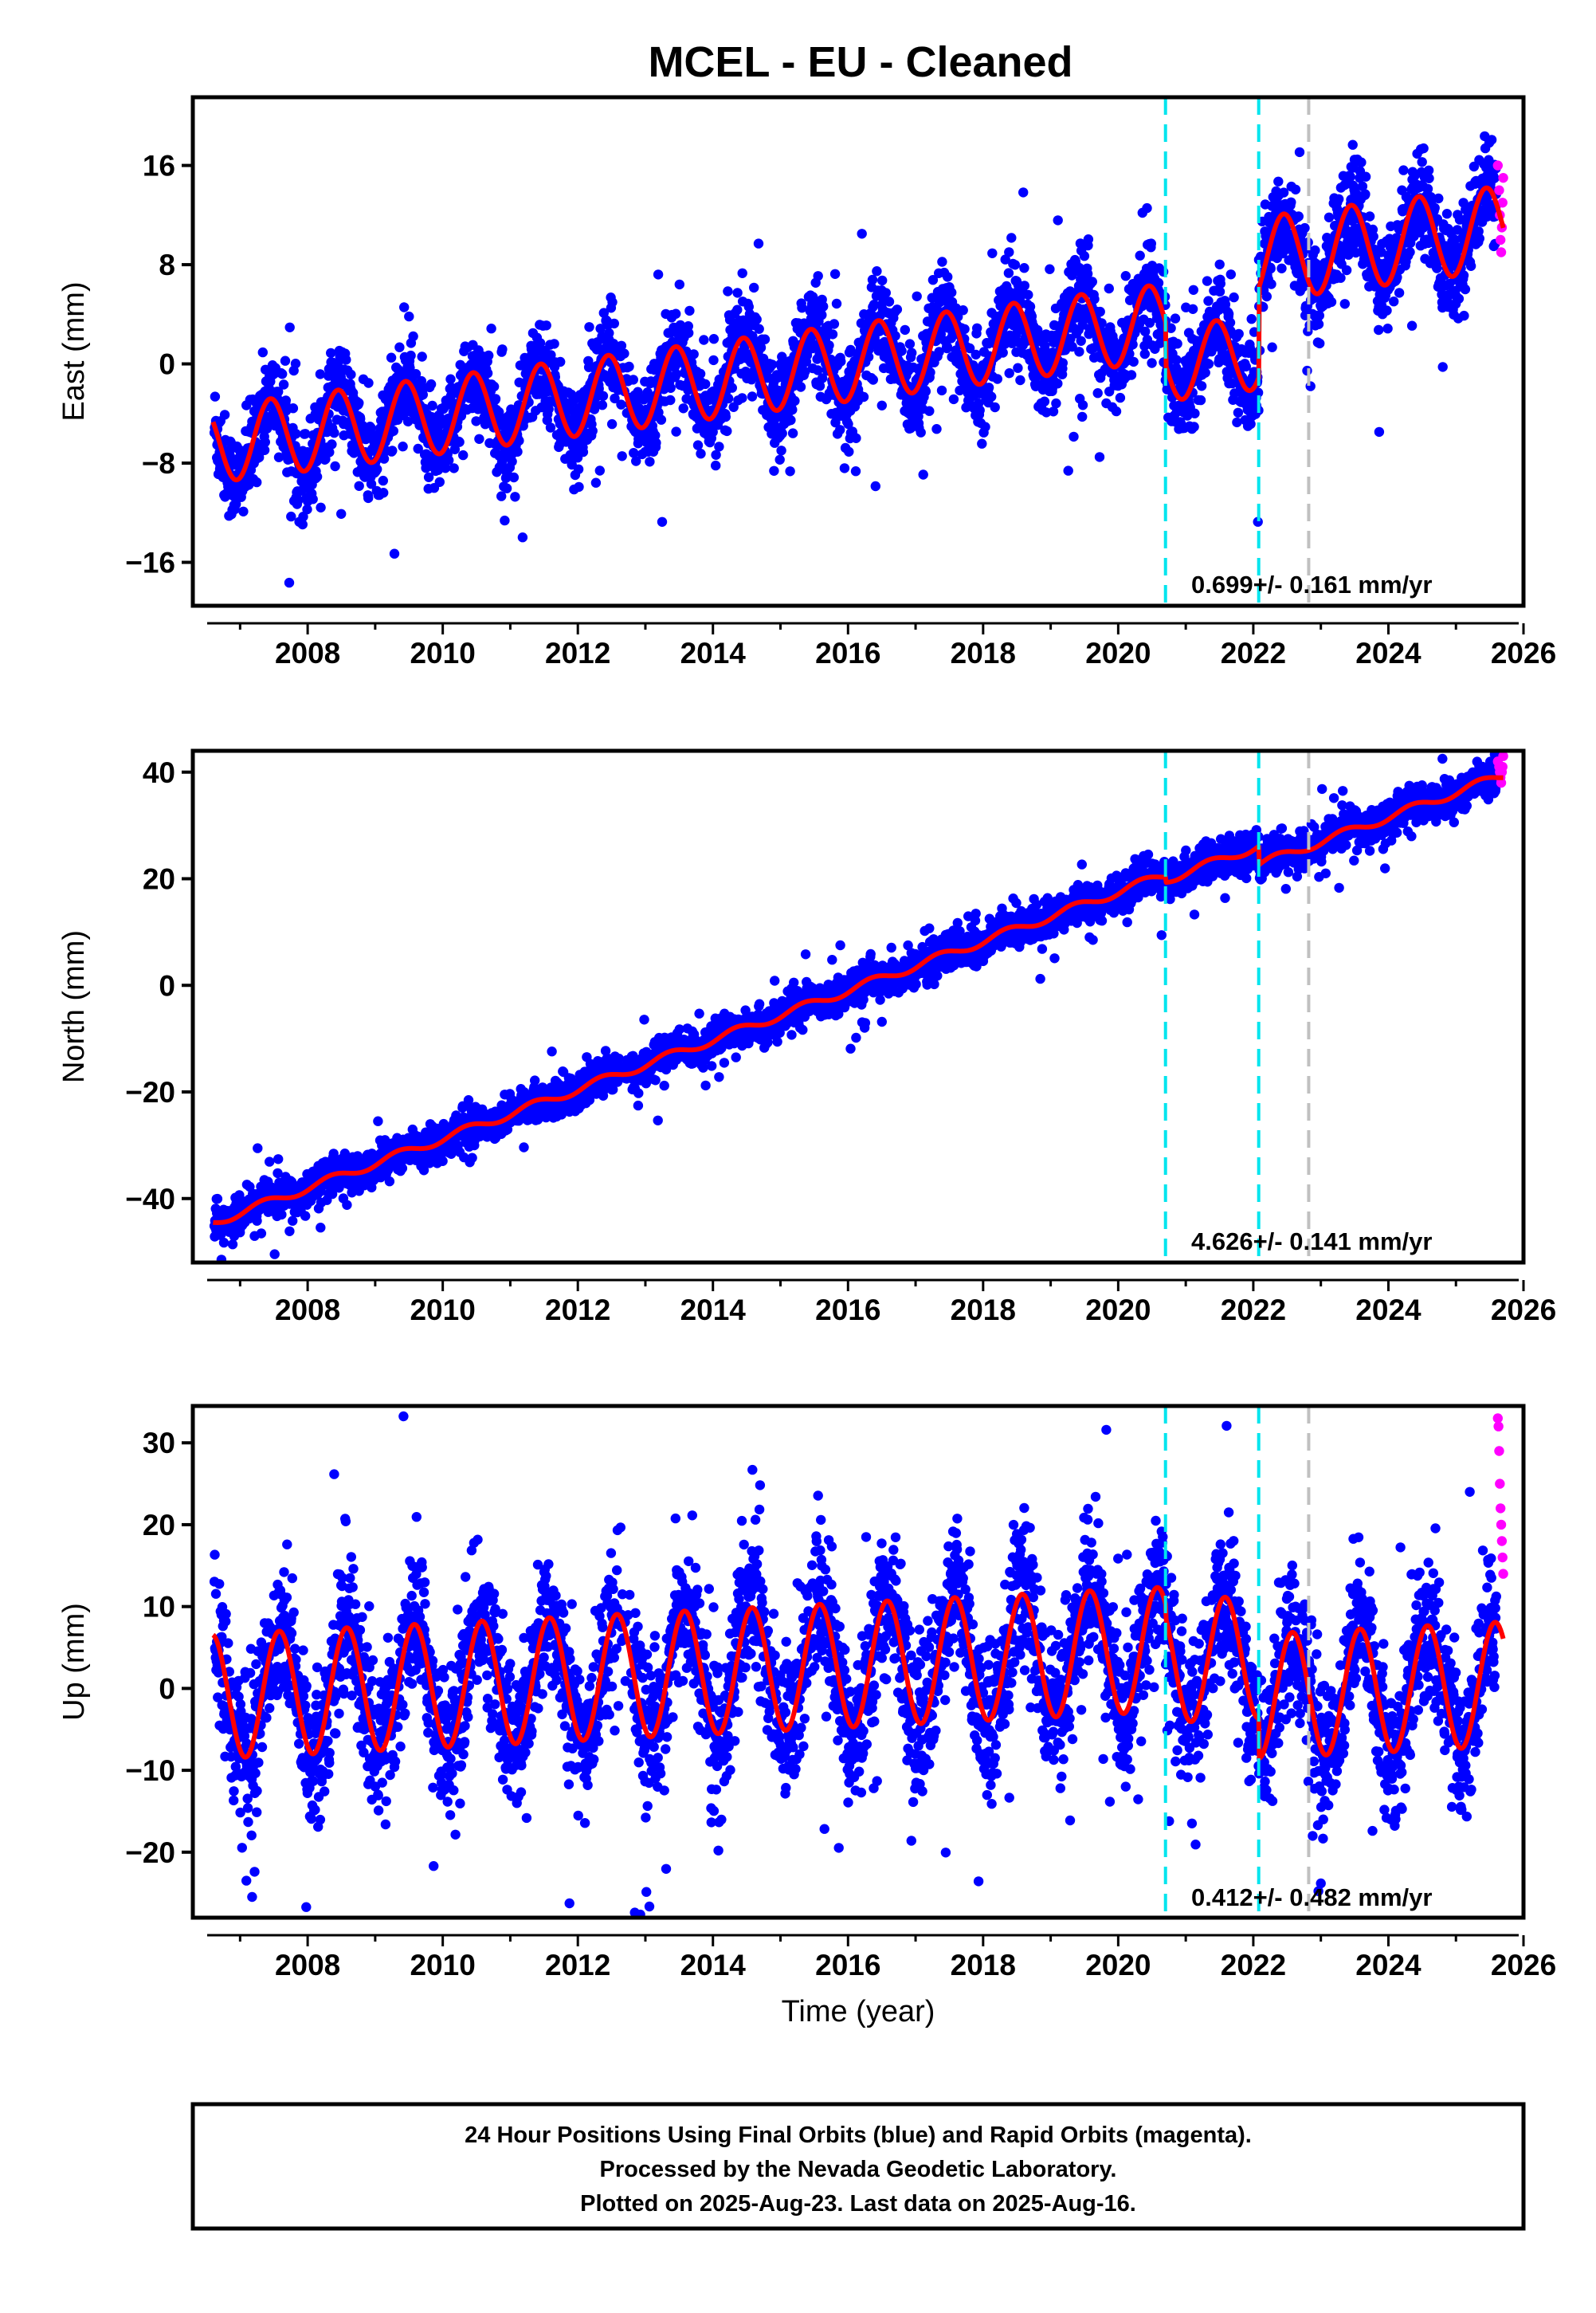 The width and height of the screenshot is (1596, 2313). What do you see at coordinates (1524, 653) in the screenshot?
I see `x-tick-label: 2026` at bounding box center [1524, 653].